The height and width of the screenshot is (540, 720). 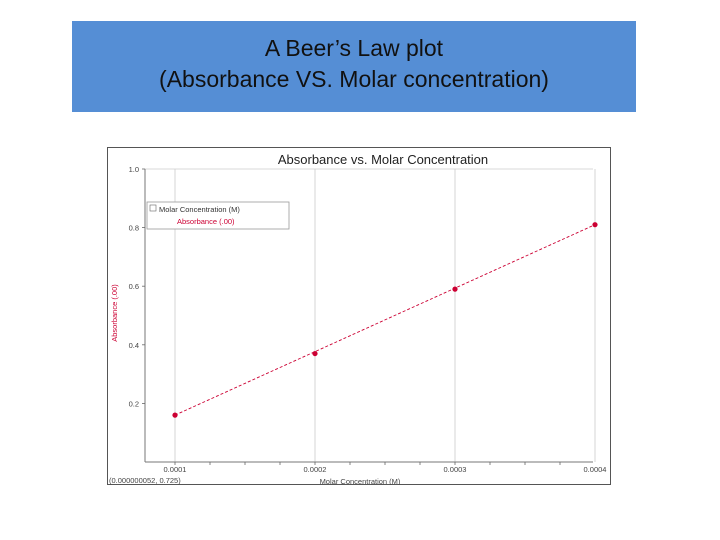 I want to click on y-tick-label: 1.0, so click(x=134, y=169).